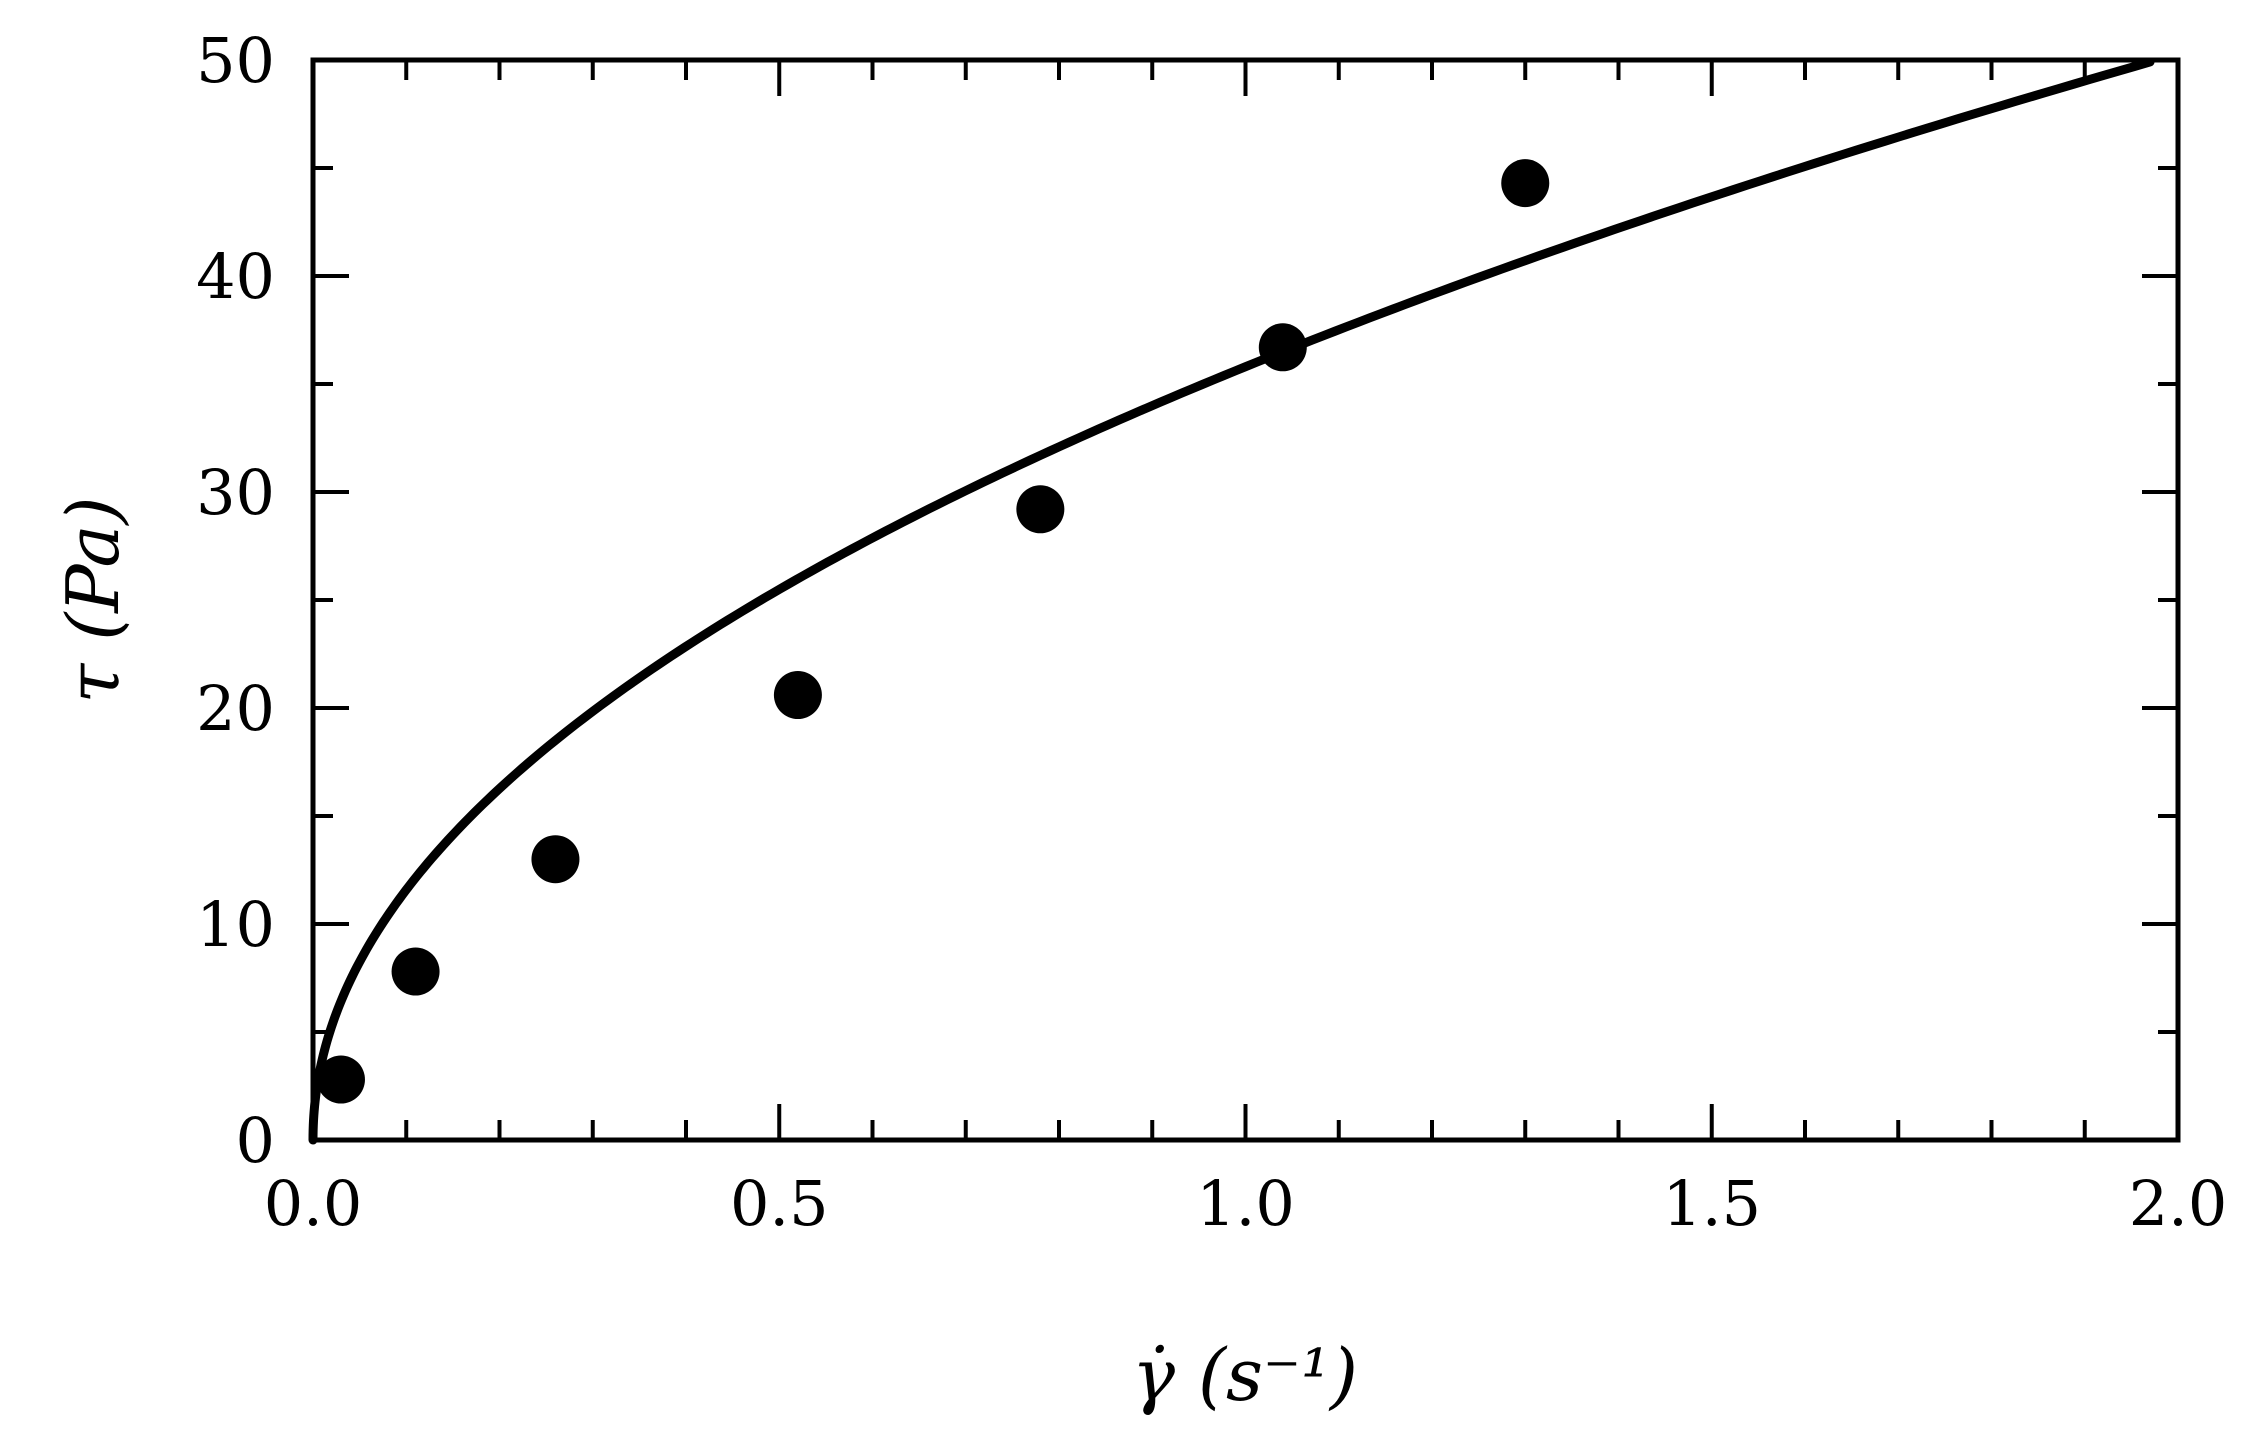 The width and height of the screenshot is (2242, 1435). What do you see at coordinates (2178, 1203) in the screenshot?
I see `x-tick-label: 2.0` at bounding box center [2178, 1203].